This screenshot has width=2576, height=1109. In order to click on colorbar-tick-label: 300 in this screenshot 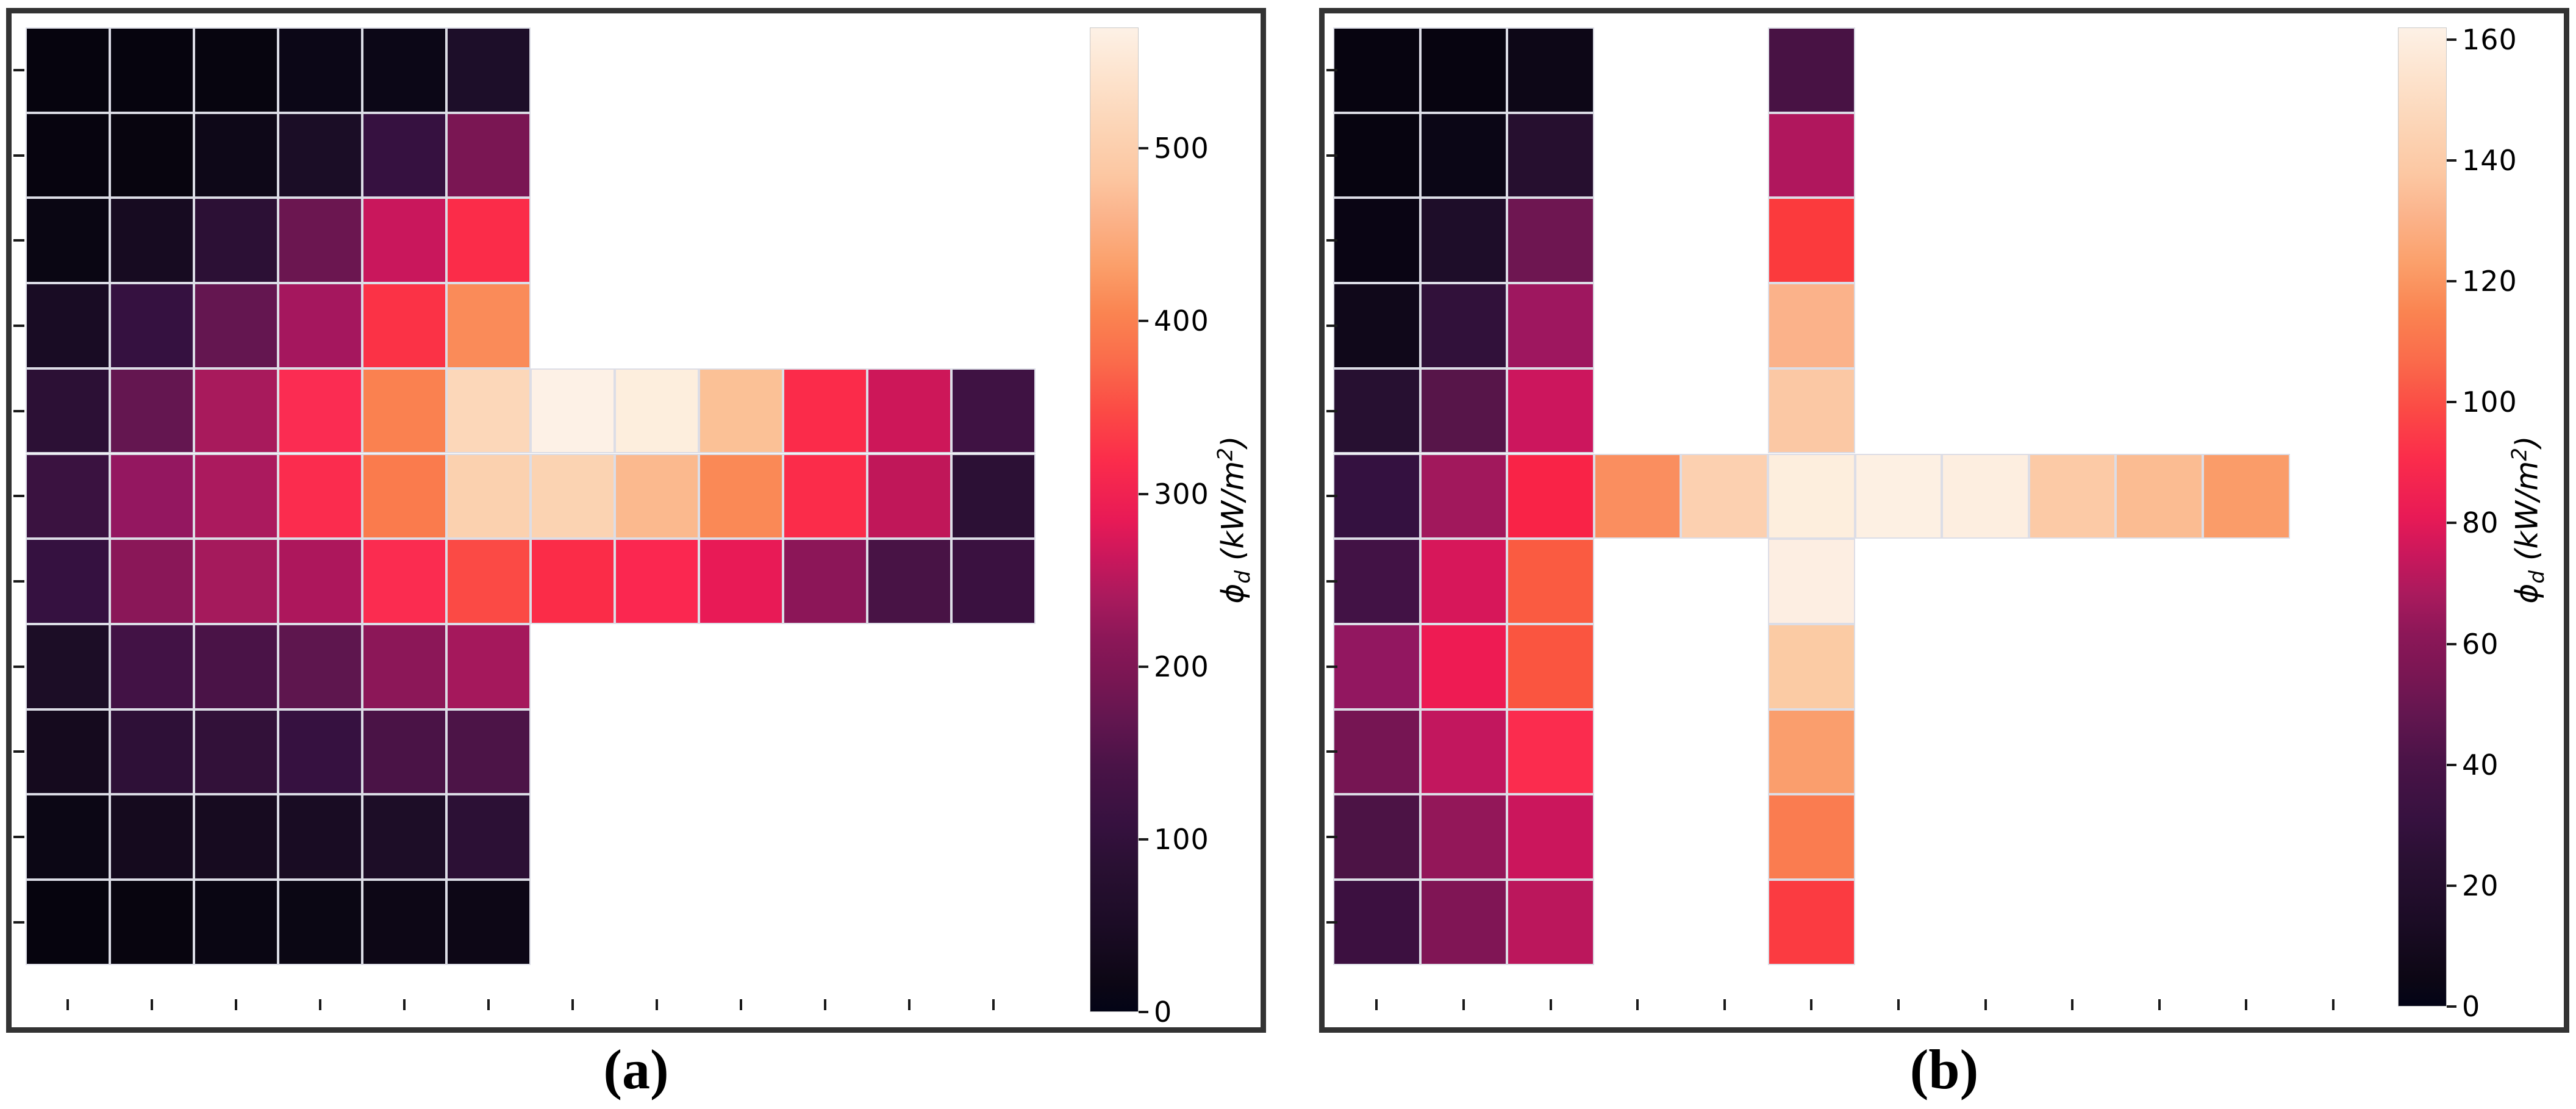, I will do `click(1181, 494)`.